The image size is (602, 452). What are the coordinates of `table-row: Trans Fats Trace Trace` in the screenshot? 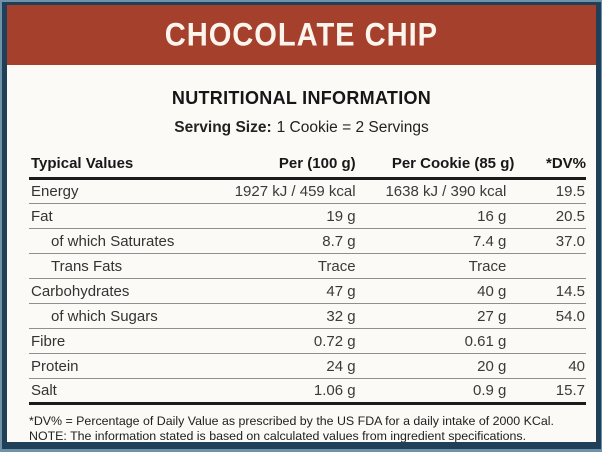 It's located at (307, 266).